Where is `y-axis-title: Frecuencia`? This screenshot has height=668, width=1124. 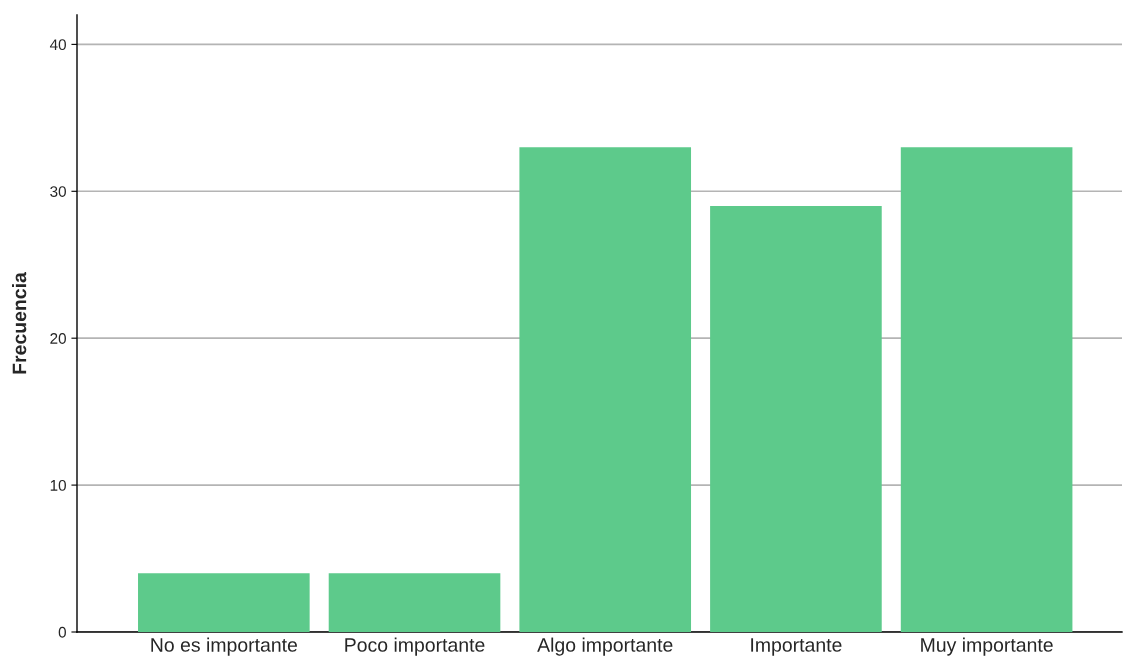
y-axis-title: Frecuencia is located at coordinates (19, 323).